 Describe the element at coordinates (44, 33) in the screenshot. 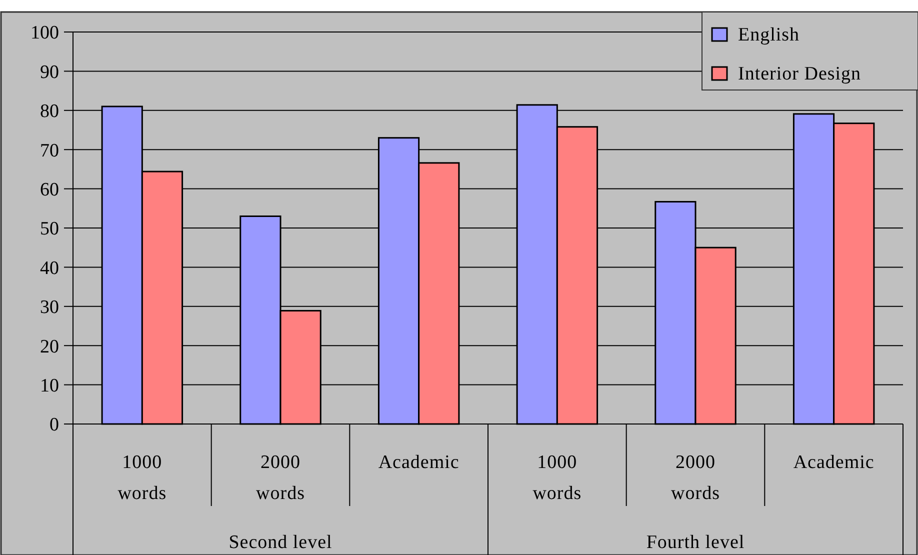

I see `y-tick-label: 100` at that location.